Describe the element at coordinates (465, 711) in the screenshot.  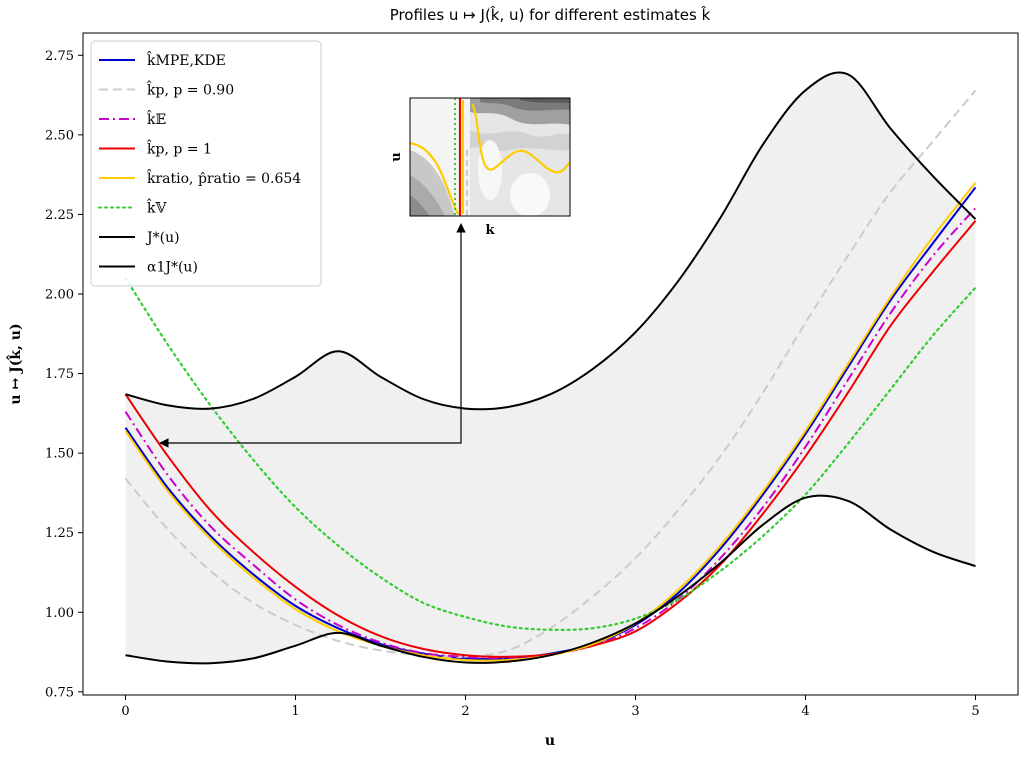
I see `x-tick-label: 2` at that location.